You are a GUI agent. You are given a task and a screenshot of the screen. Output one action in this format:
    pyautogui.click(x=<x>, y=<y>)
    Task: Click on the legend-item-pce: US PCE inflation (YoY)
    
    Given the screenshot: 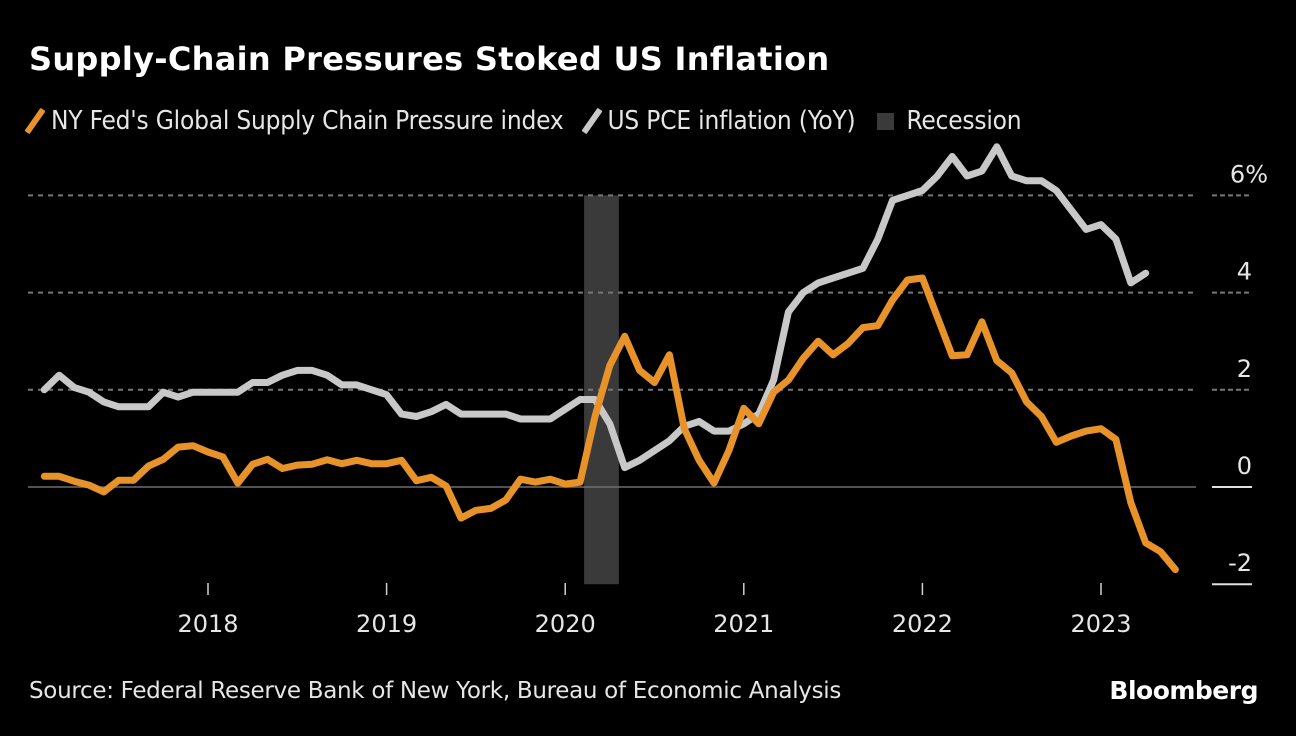 What is the action you would take?
    pyautogui.click(x=721, y=121)
    